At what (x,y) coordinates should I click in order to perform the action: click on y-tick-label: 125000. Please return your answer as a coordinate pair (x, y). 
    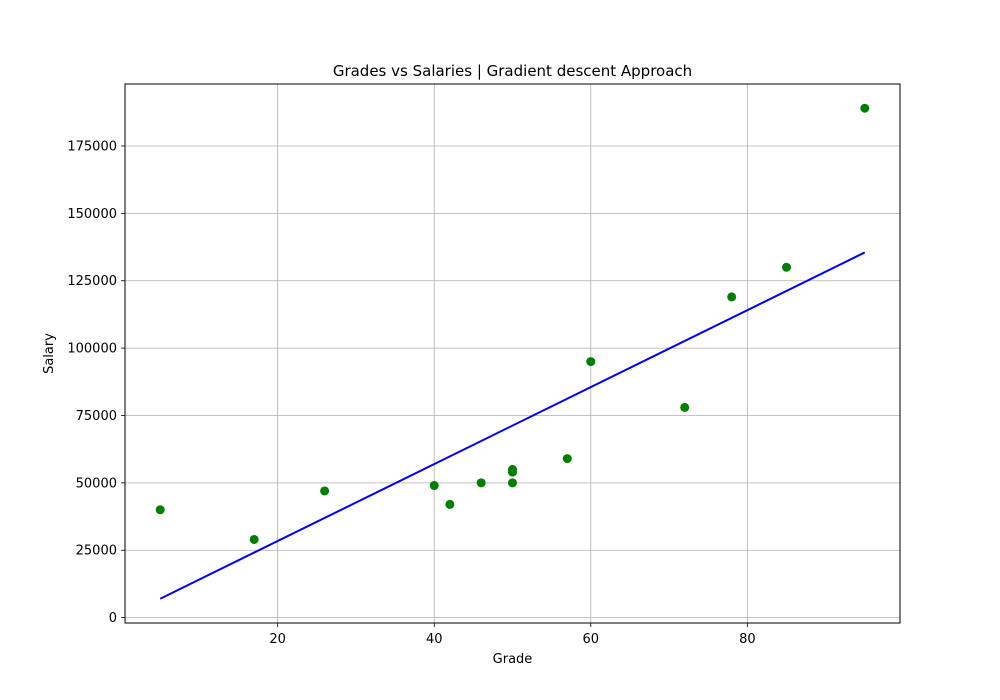
    Looking at the image, I should click on (92, 281).